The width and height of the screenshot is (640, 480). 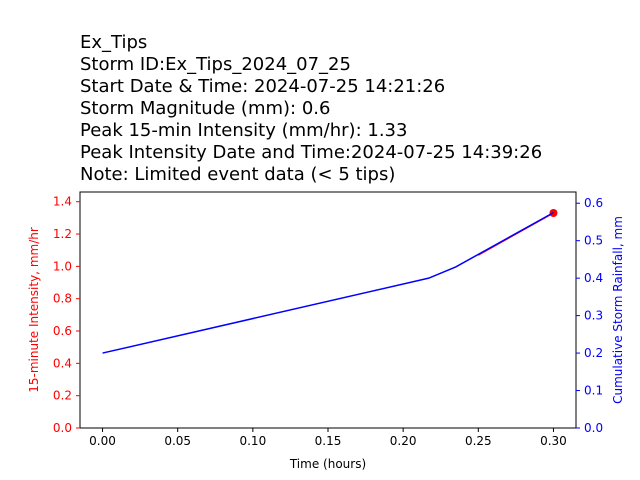 I want to click on title-line-magnitude: Storm Magnitude (mm): 0.6, so click(x=205, y=108).